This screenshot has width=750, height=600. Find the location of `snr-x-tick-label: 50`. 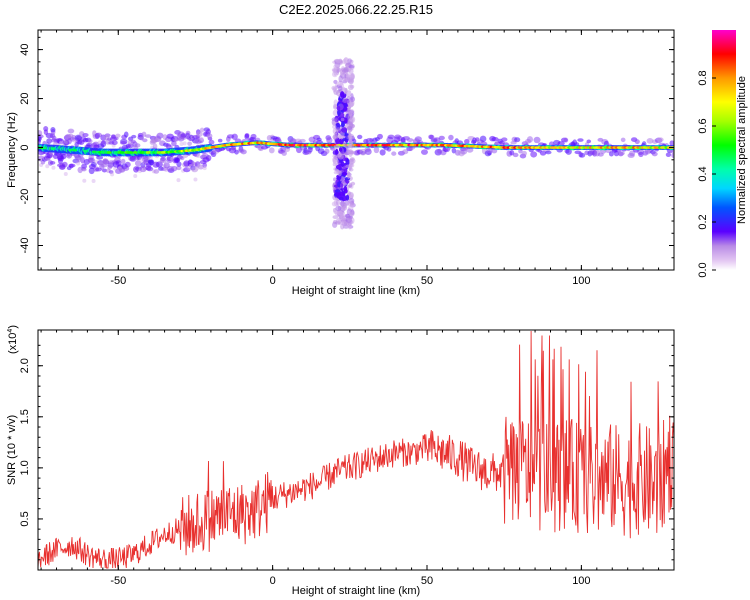

snr-x-tick-label: 50 is located at coordinates (427, 581).